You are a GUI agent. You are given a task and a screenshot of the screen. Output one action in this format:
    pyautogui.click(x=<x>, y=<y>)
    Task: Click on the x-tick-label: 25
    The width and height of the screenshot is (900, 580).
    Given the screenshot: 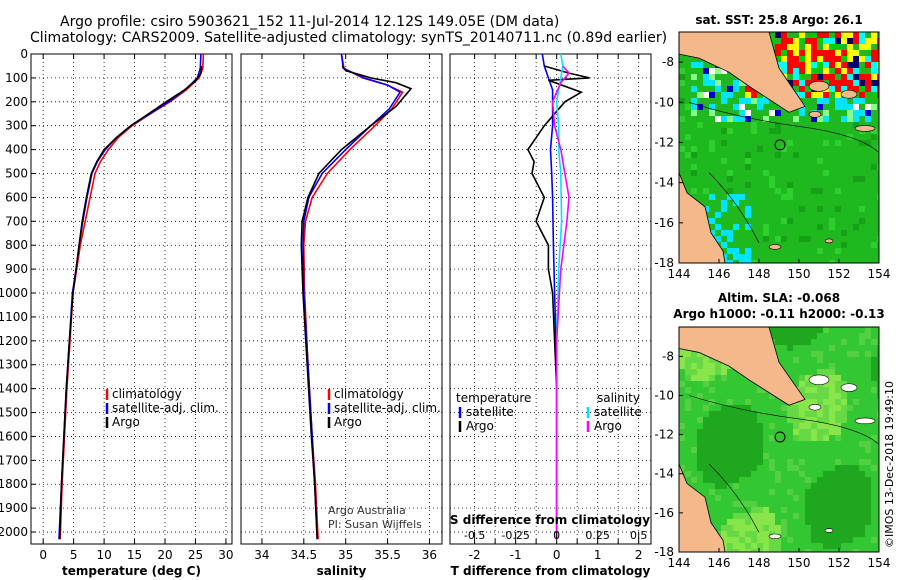 What is the action you would take?
    pyautogui.click(x=195, y=555)
    